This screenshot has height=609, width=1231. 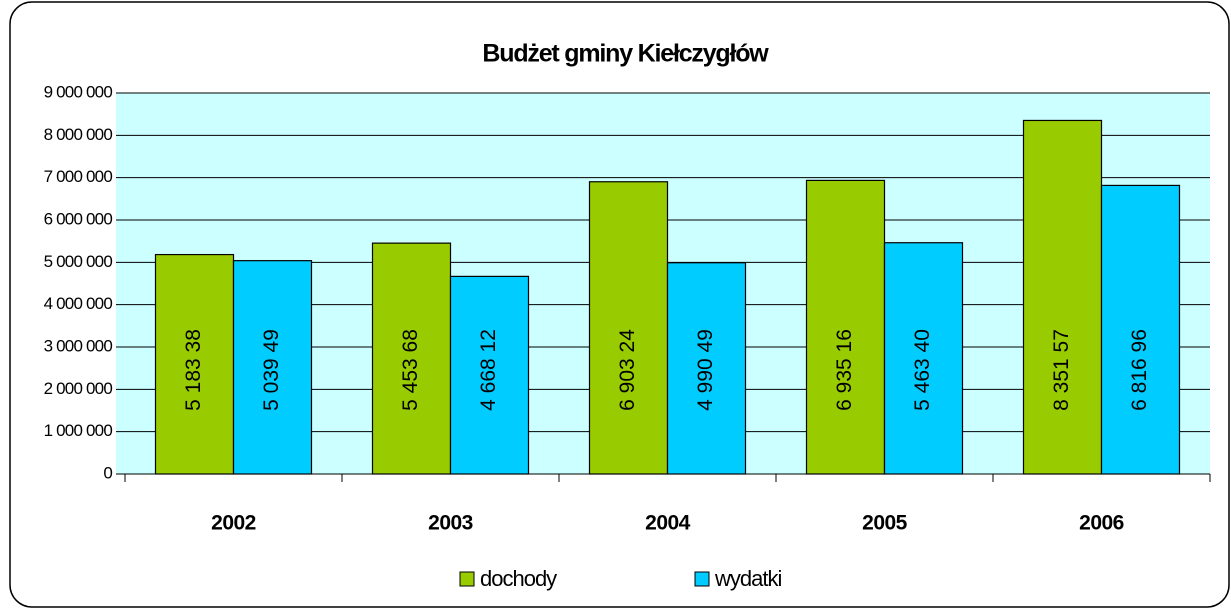 What do you see at coordinates (627, 370) in the screenshot?
I see `data-label: 6 903 24` at bounding box center [627, 370].